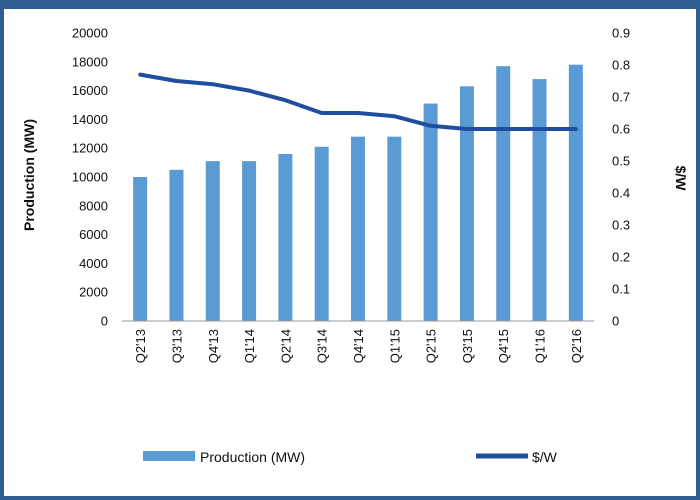 This screenshot has height=500, width=700. What do you see at coordinates (140, 346) in the screenshot?
I see `x-tick-label: Q2'13` at bounding box center [140, 346].